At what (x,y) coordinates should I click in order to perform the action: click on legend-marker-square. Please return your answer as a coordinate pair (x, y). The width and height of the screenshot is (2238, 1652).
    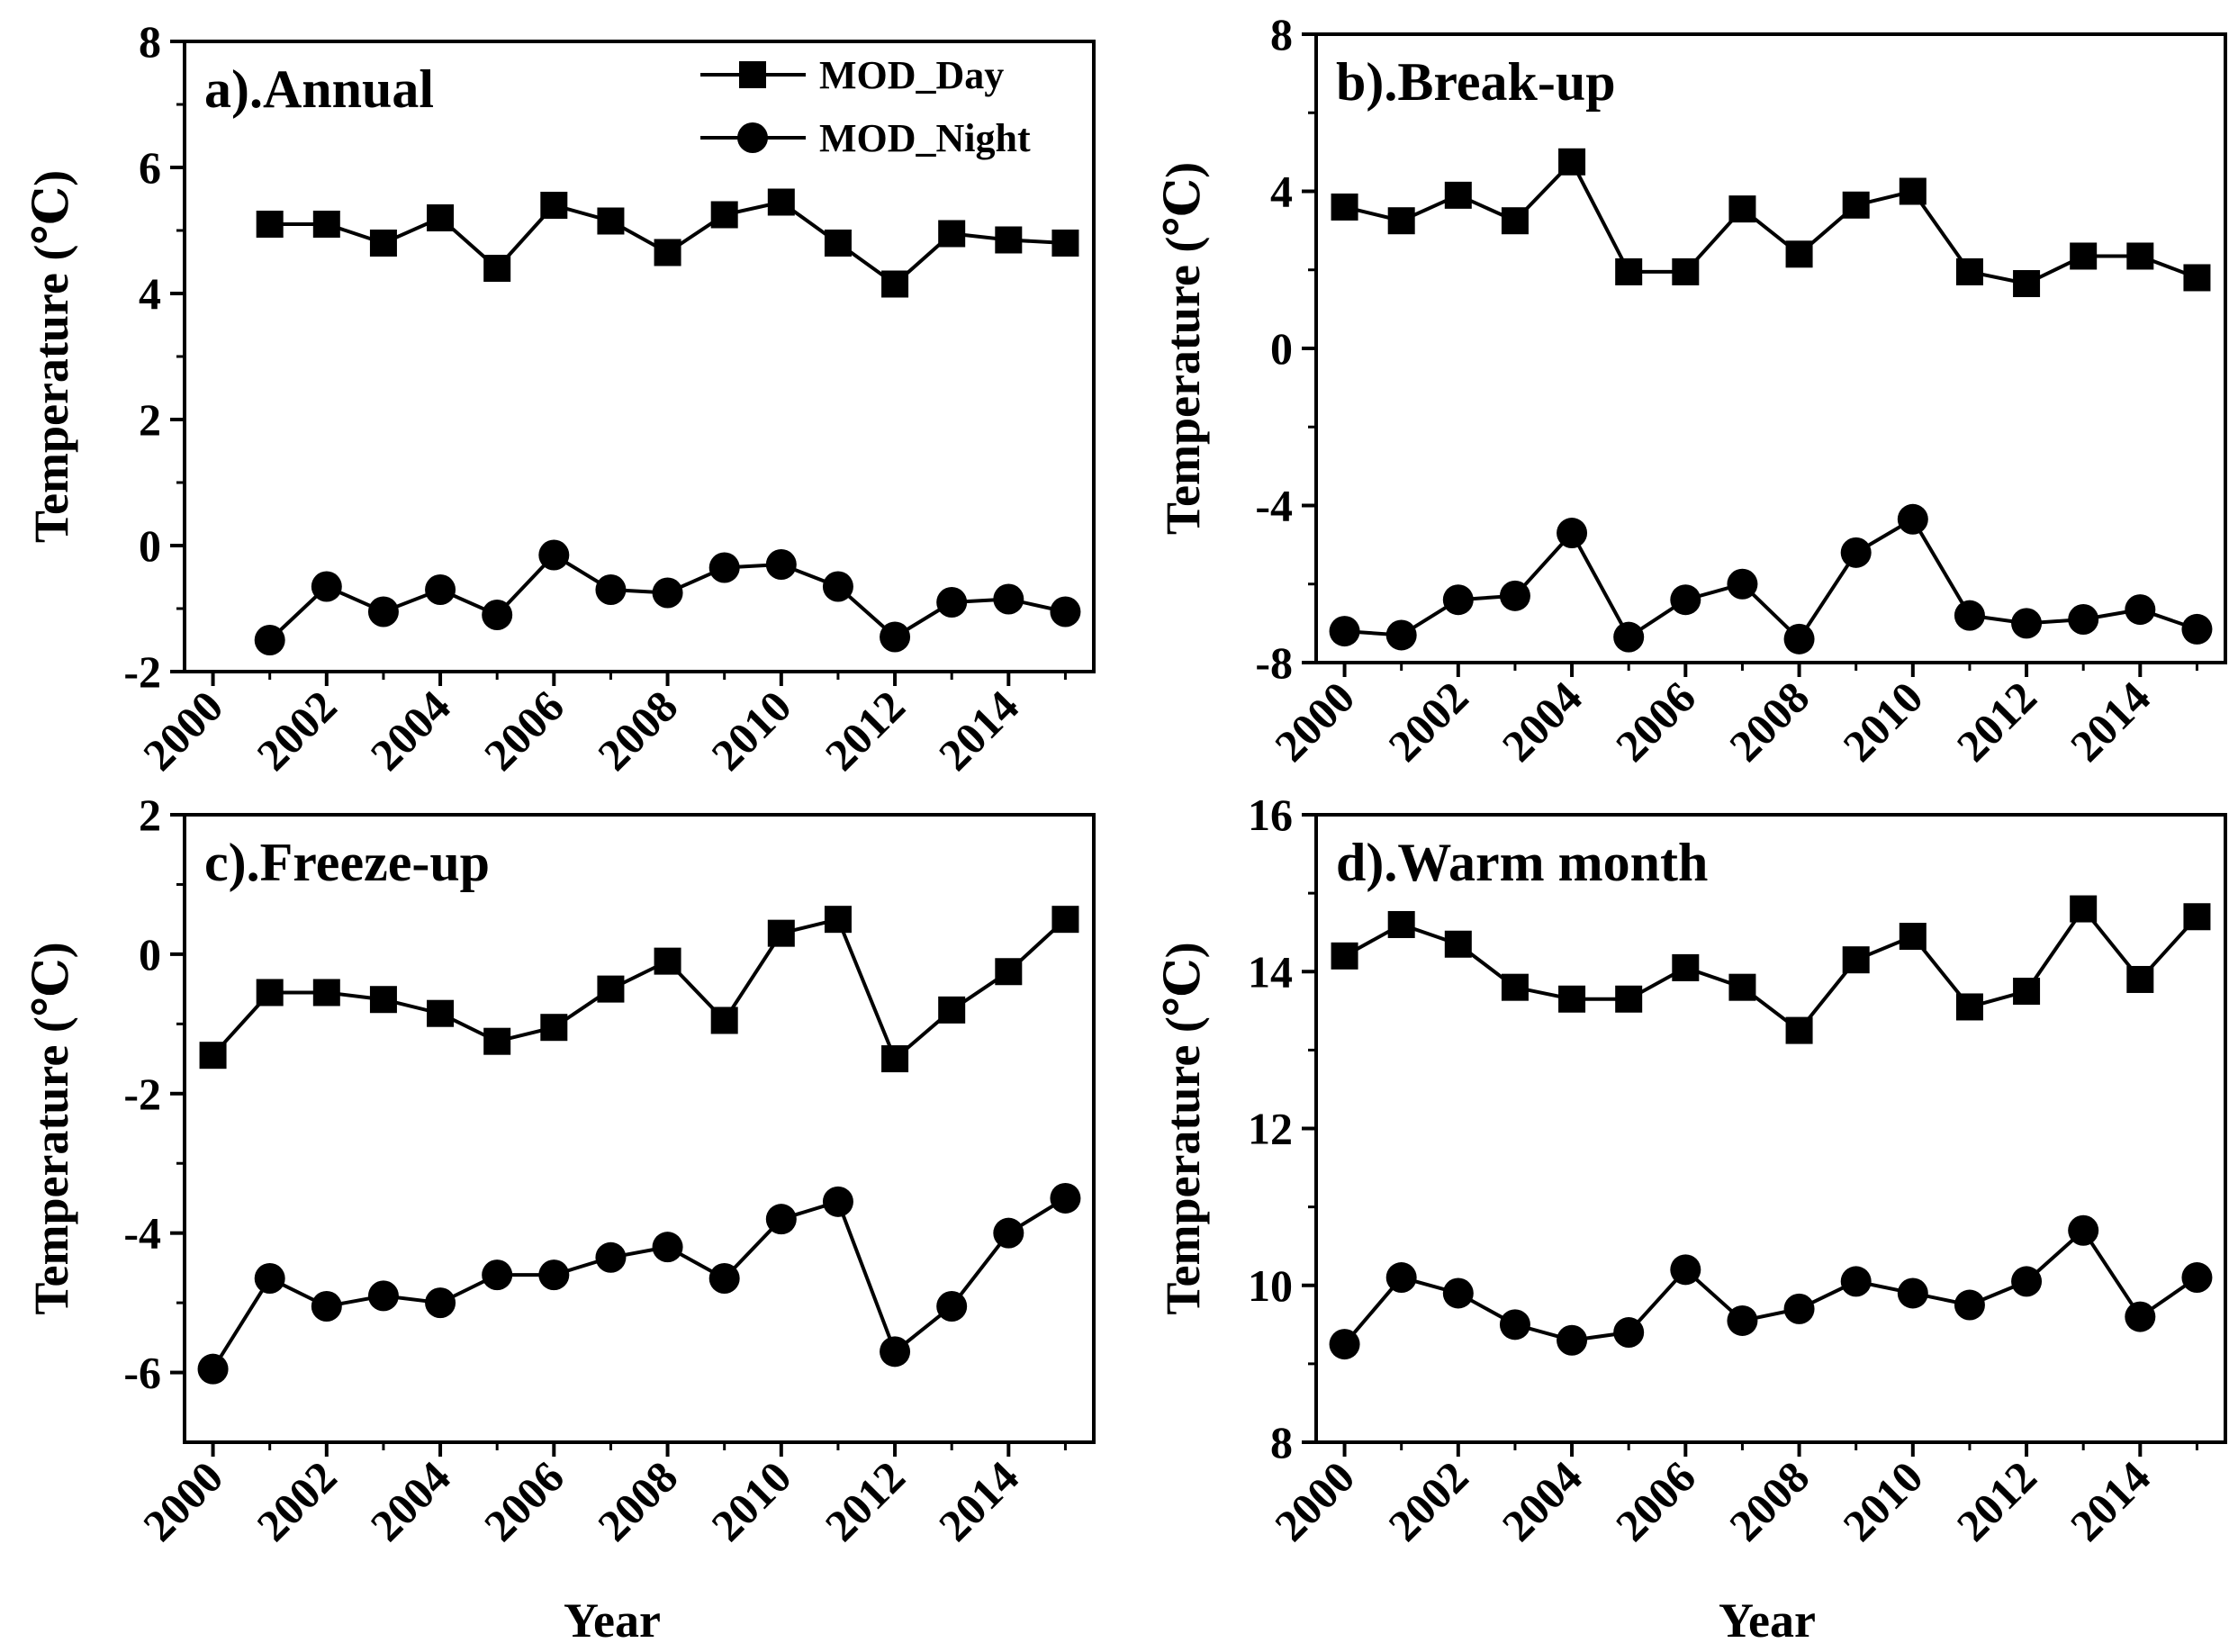
    Looking at the image, I should click on (752, 74).